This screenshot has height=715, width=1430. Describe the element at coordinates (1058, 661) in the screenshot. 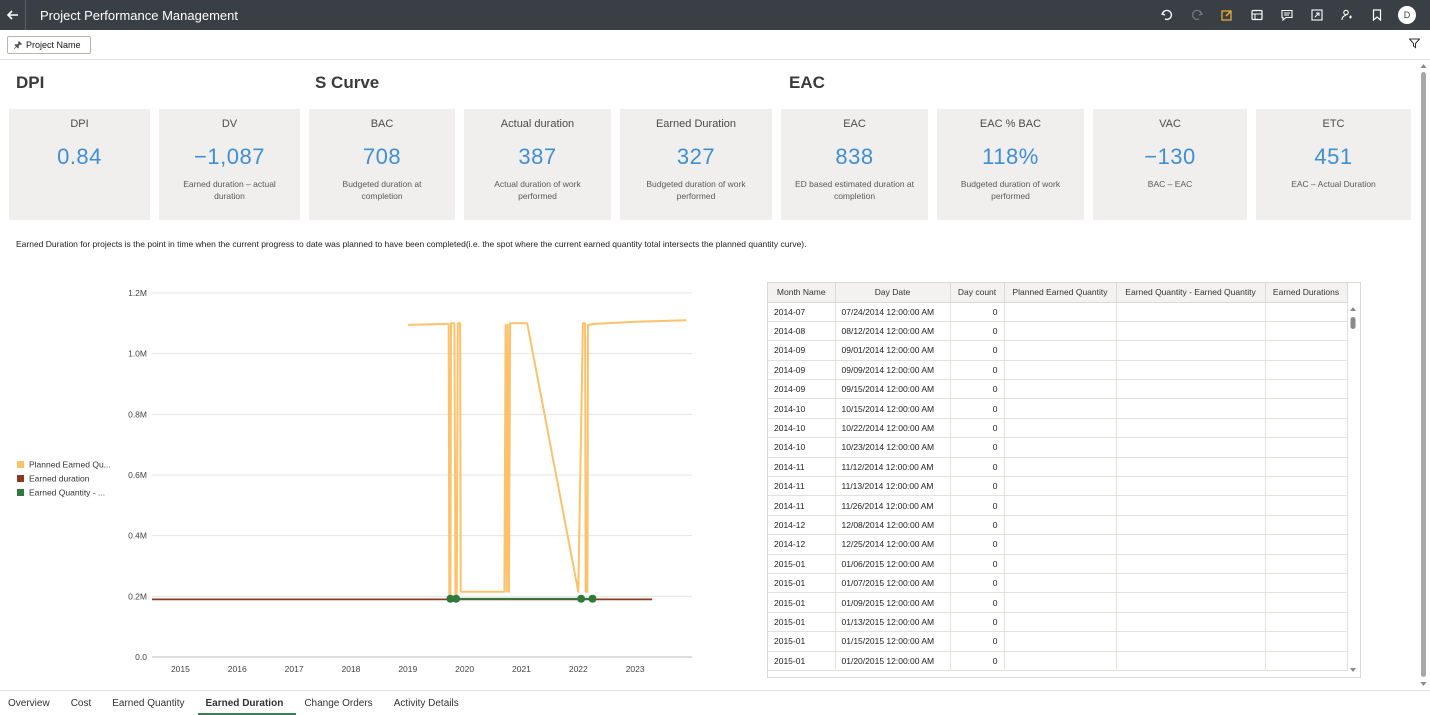

I see `table-row: 2015-01 01/20/2015 12:00:00 AM 0` at that location.